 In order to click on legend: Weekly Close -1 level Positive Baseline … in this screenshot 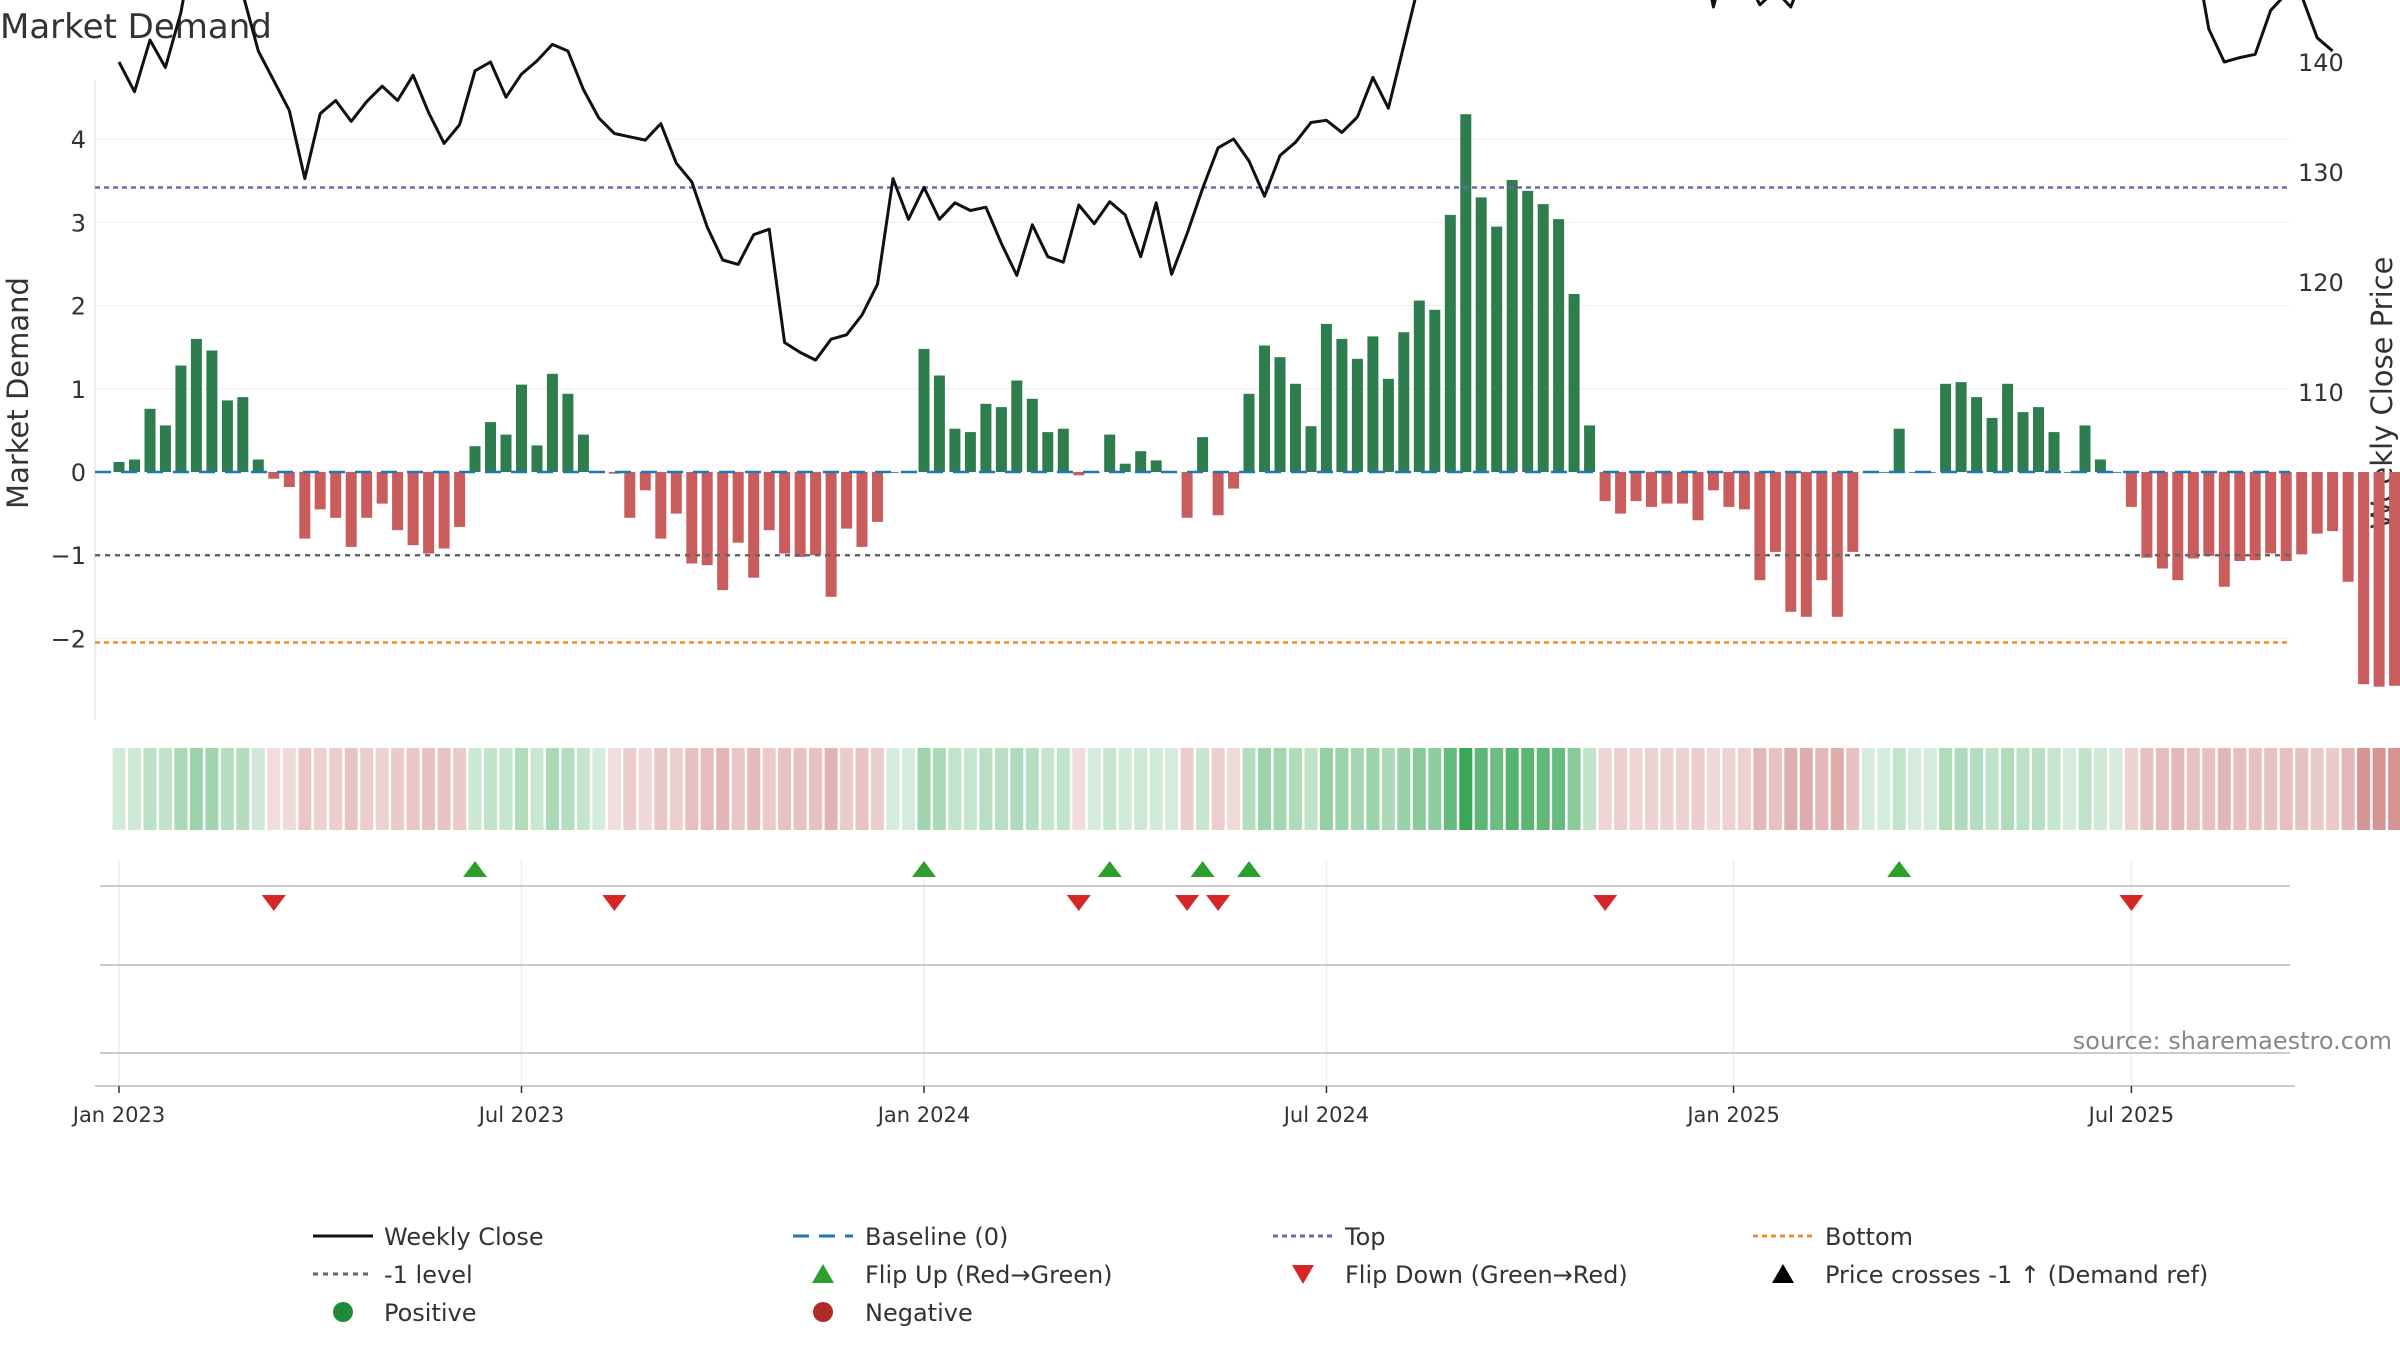, I will do `click(1260, 1275)`.